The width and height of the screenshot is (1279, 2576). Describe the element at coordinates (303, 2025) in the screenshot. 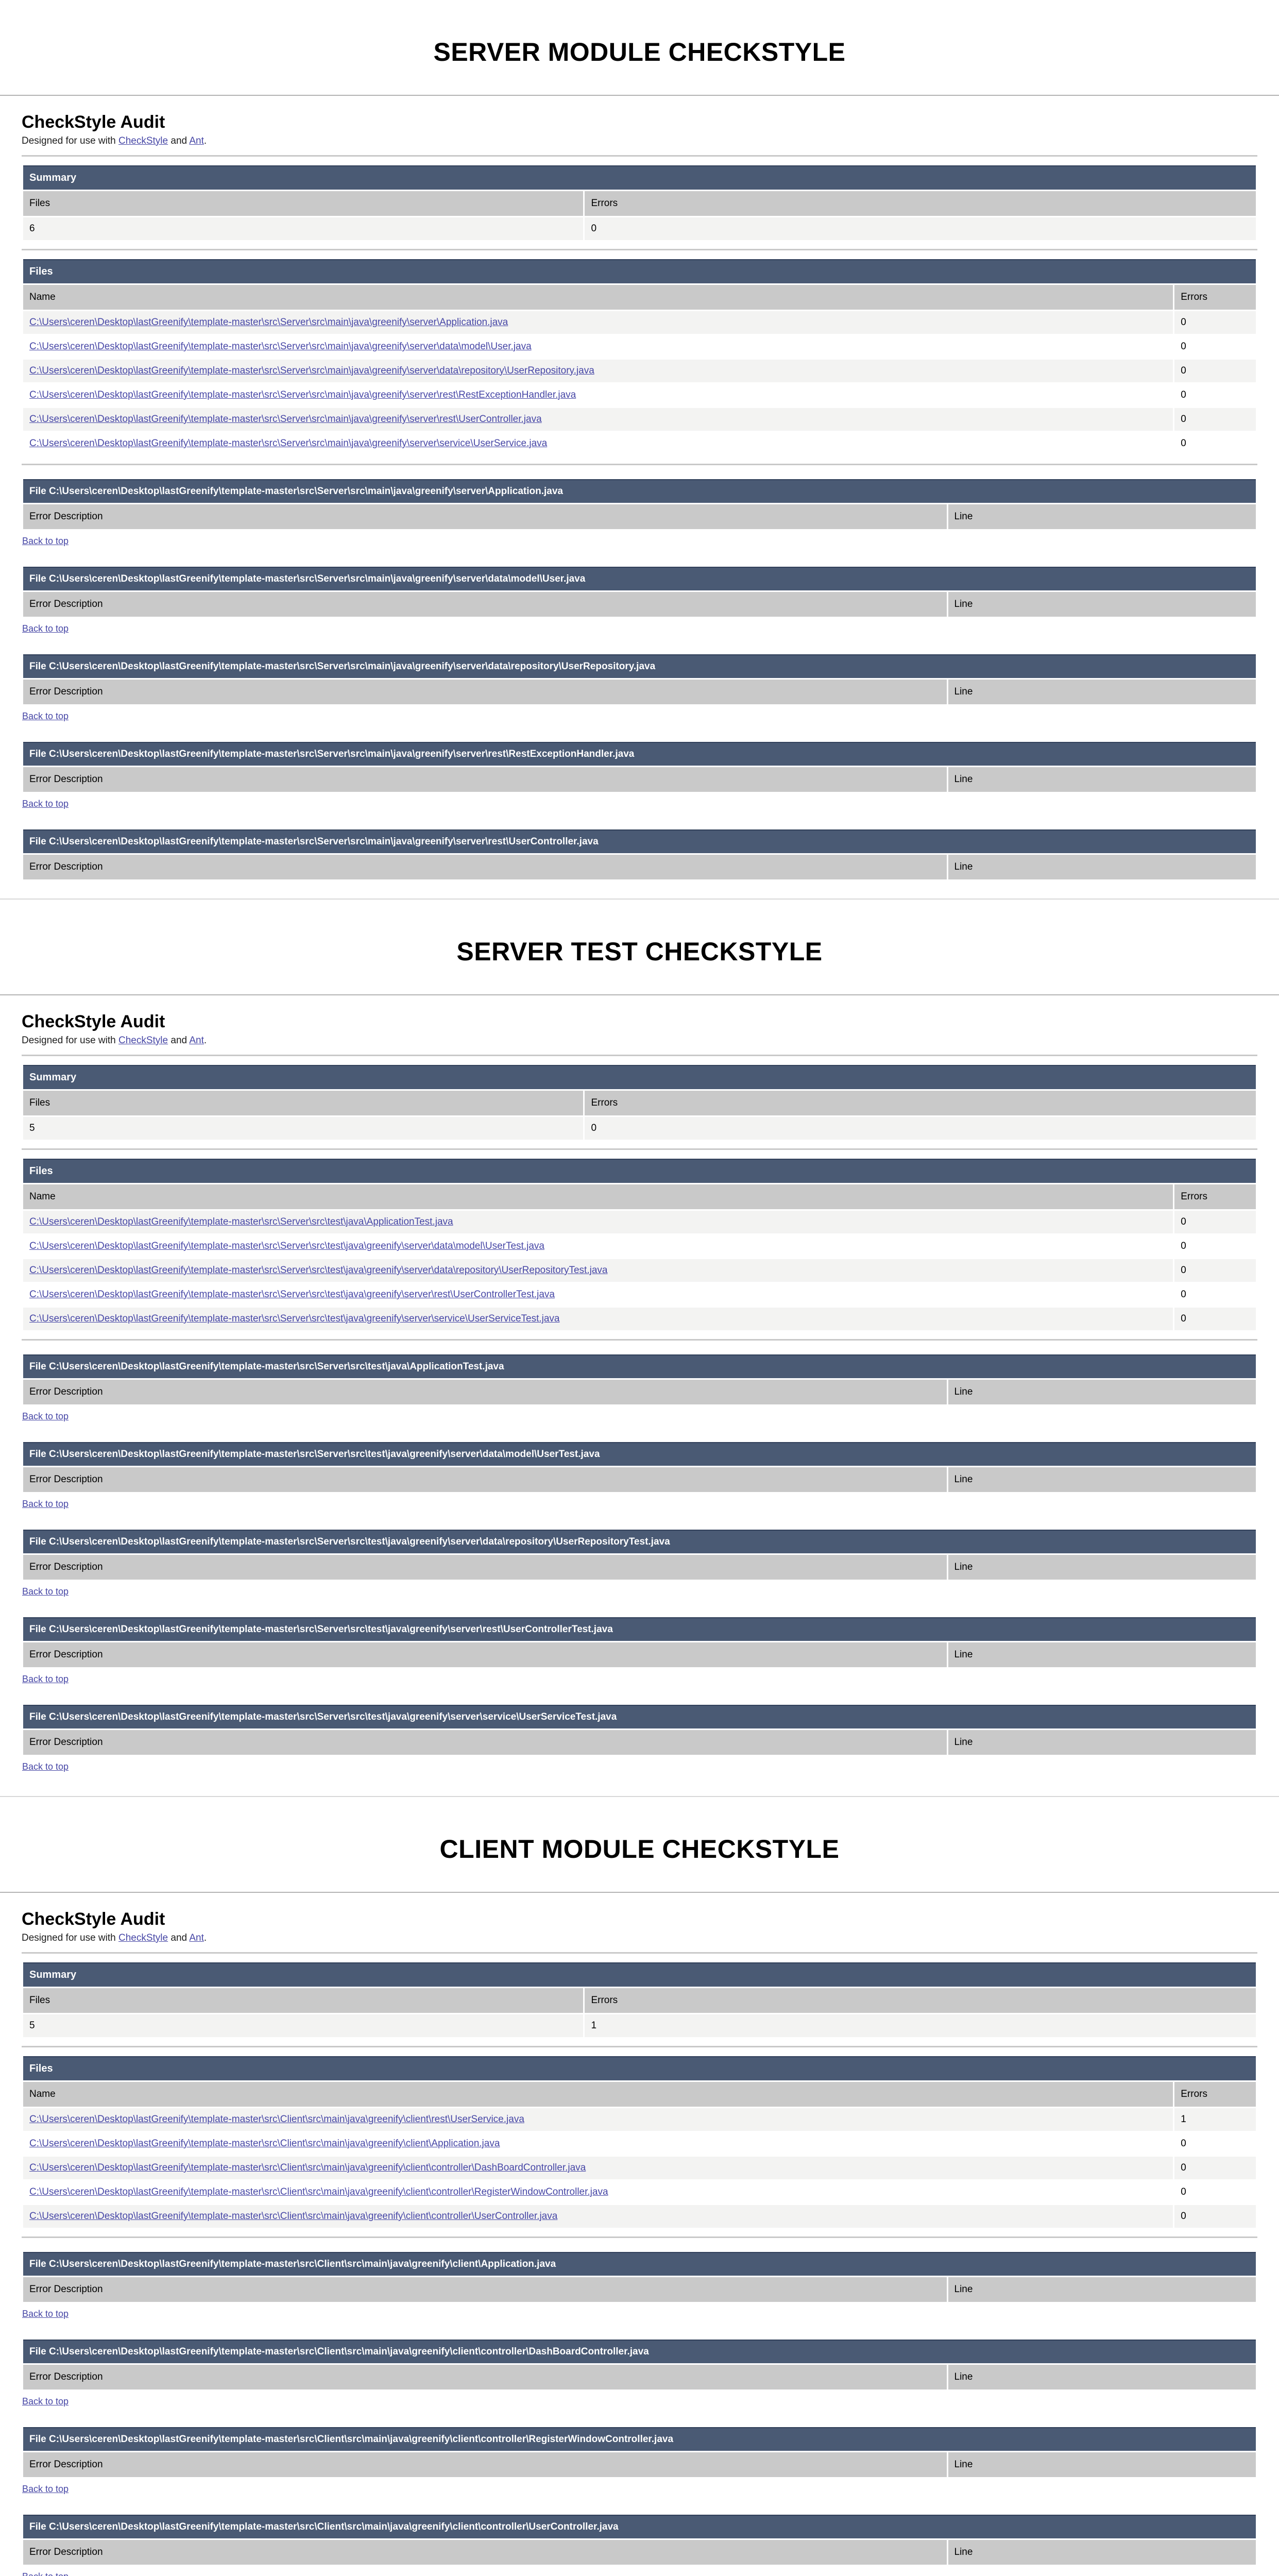

I see `summary-files-value: 5` at that location.